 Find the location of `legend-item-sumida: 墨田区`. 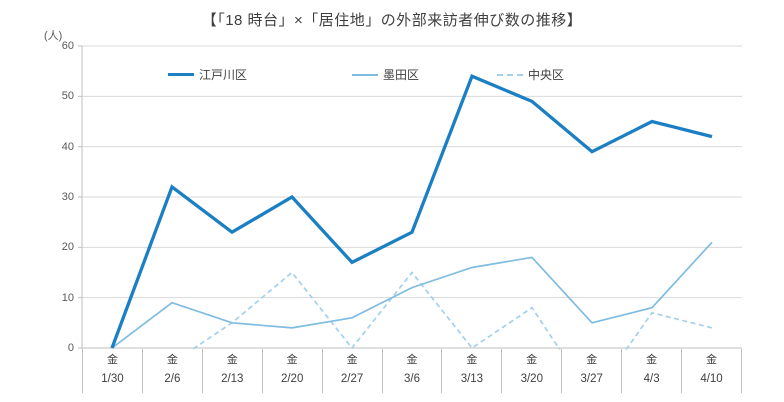

legend-item-sumida: 墨田区 is located at coordinates (385, 74).